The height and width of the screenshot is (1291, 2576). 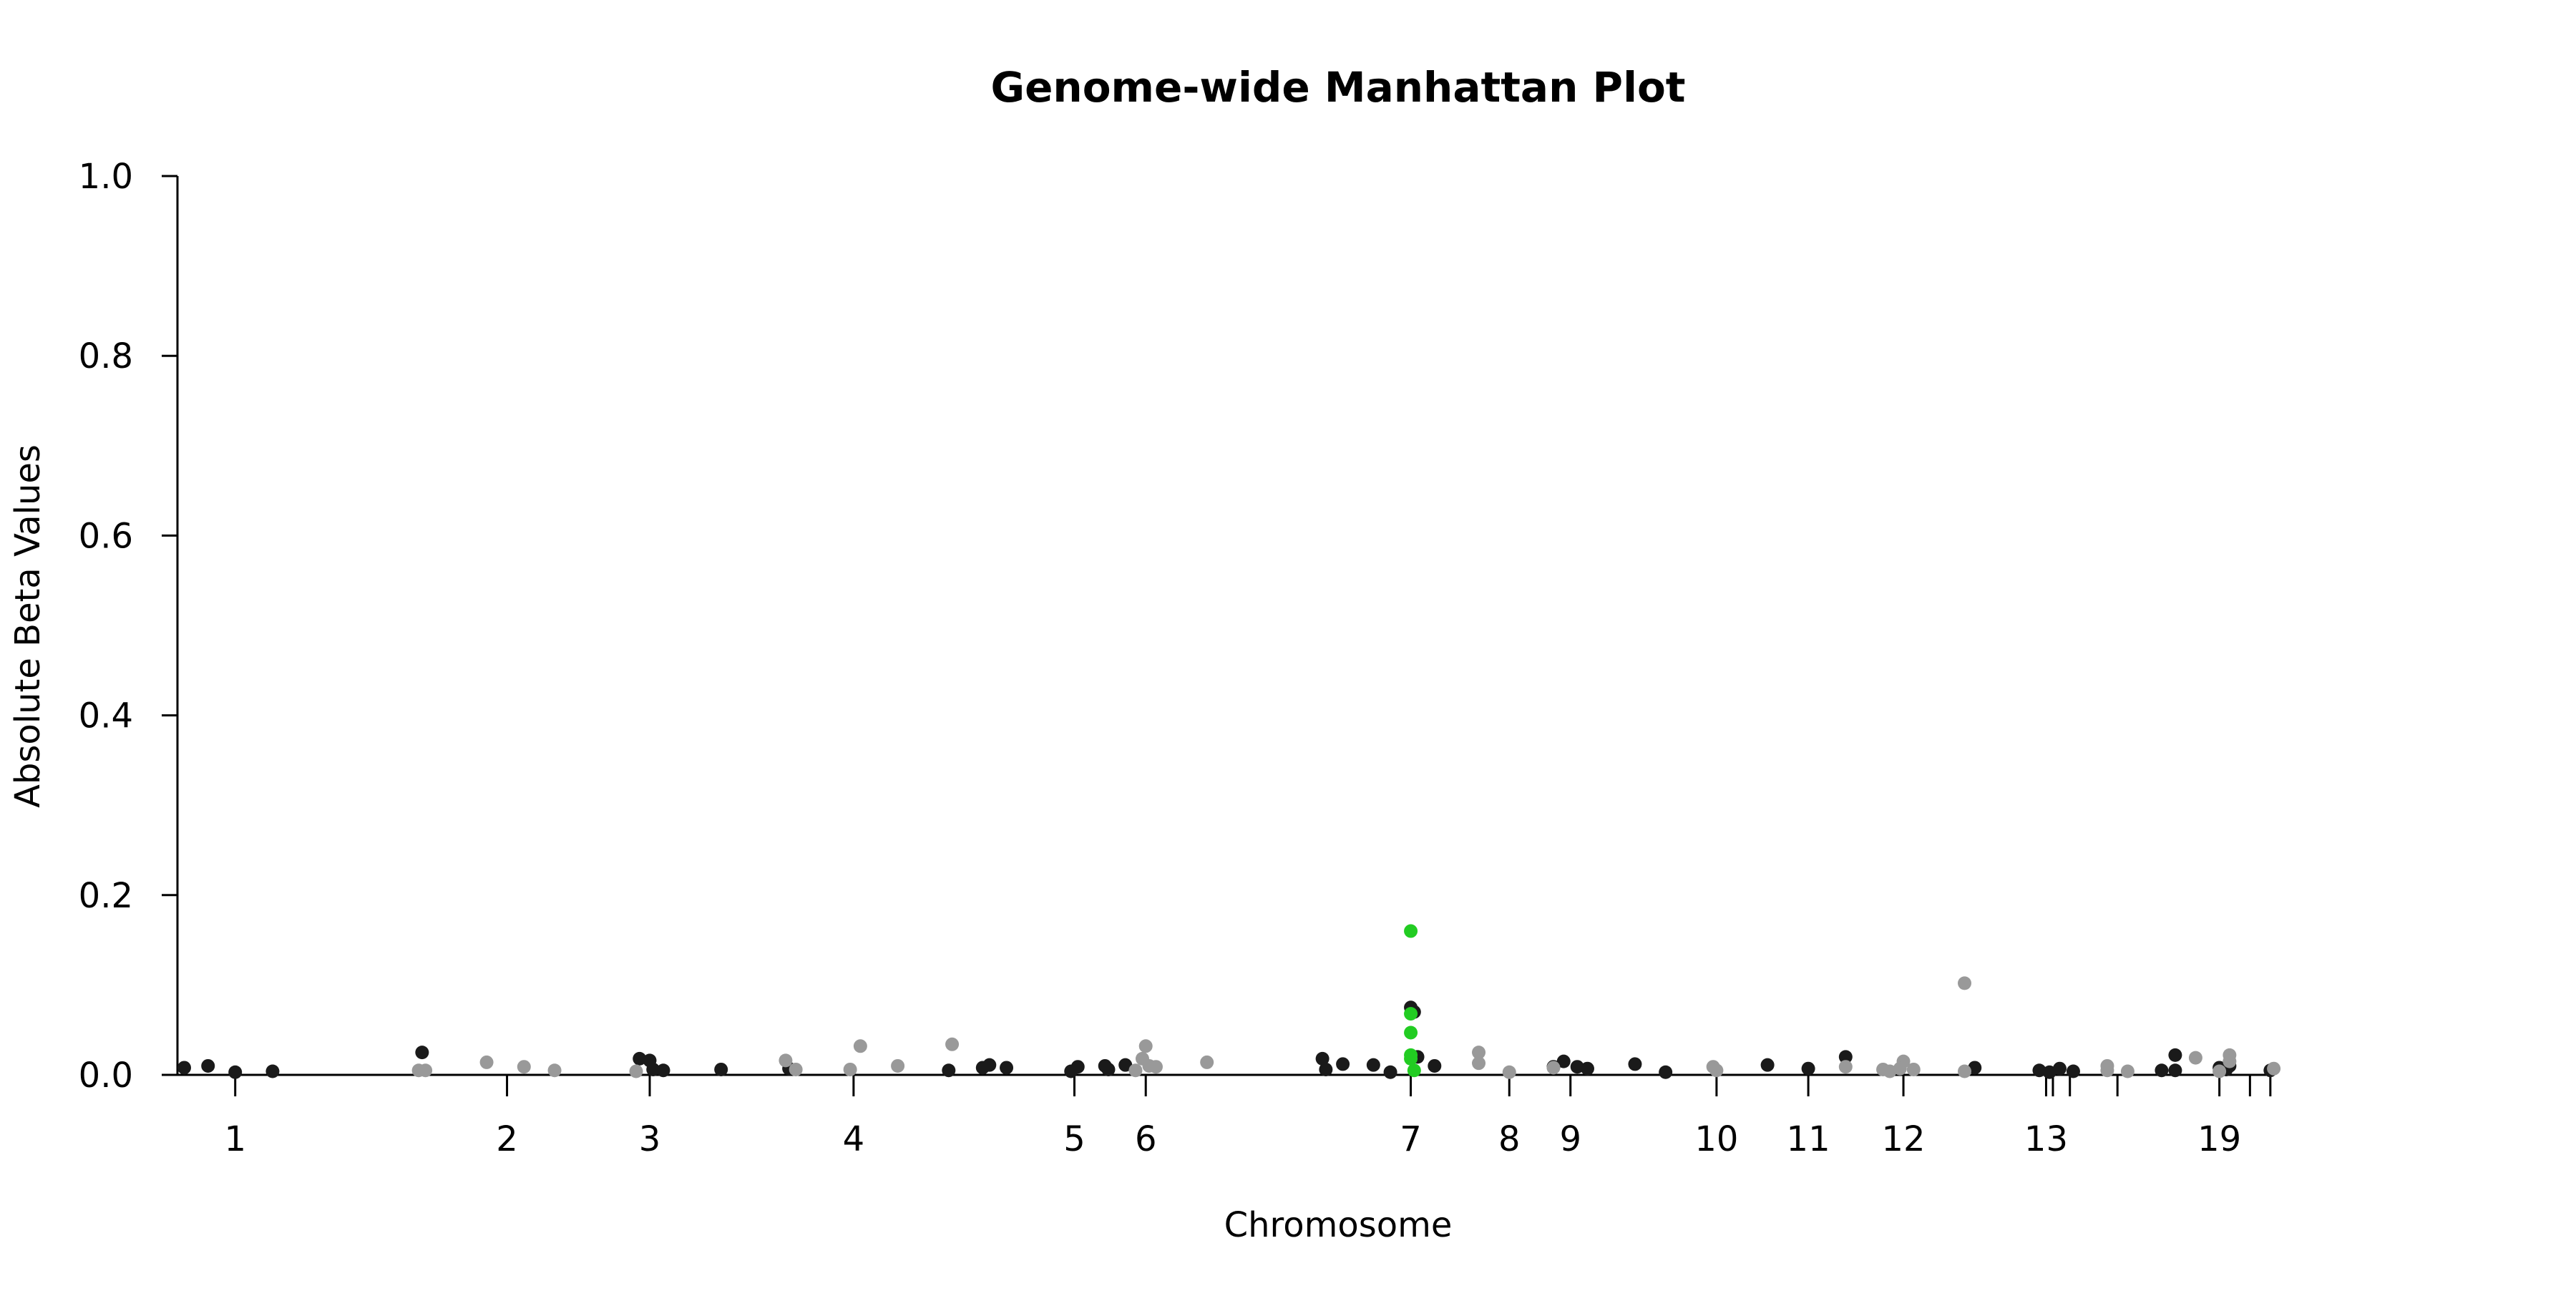 I want to click on y-tick-label: 0.0, so click(x=106, y=1076).